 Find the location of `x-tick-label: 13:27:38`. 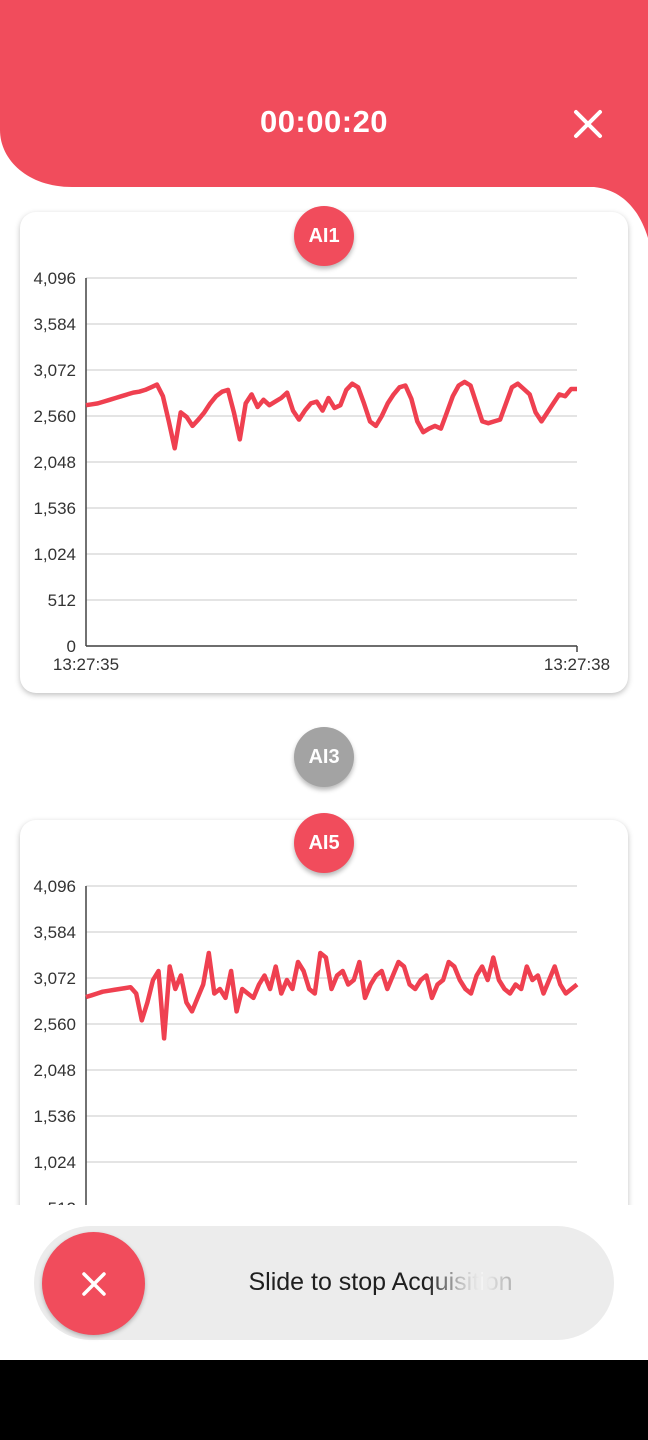

x-tick-label: 13:27:38 is located at coordinates (577, 664).